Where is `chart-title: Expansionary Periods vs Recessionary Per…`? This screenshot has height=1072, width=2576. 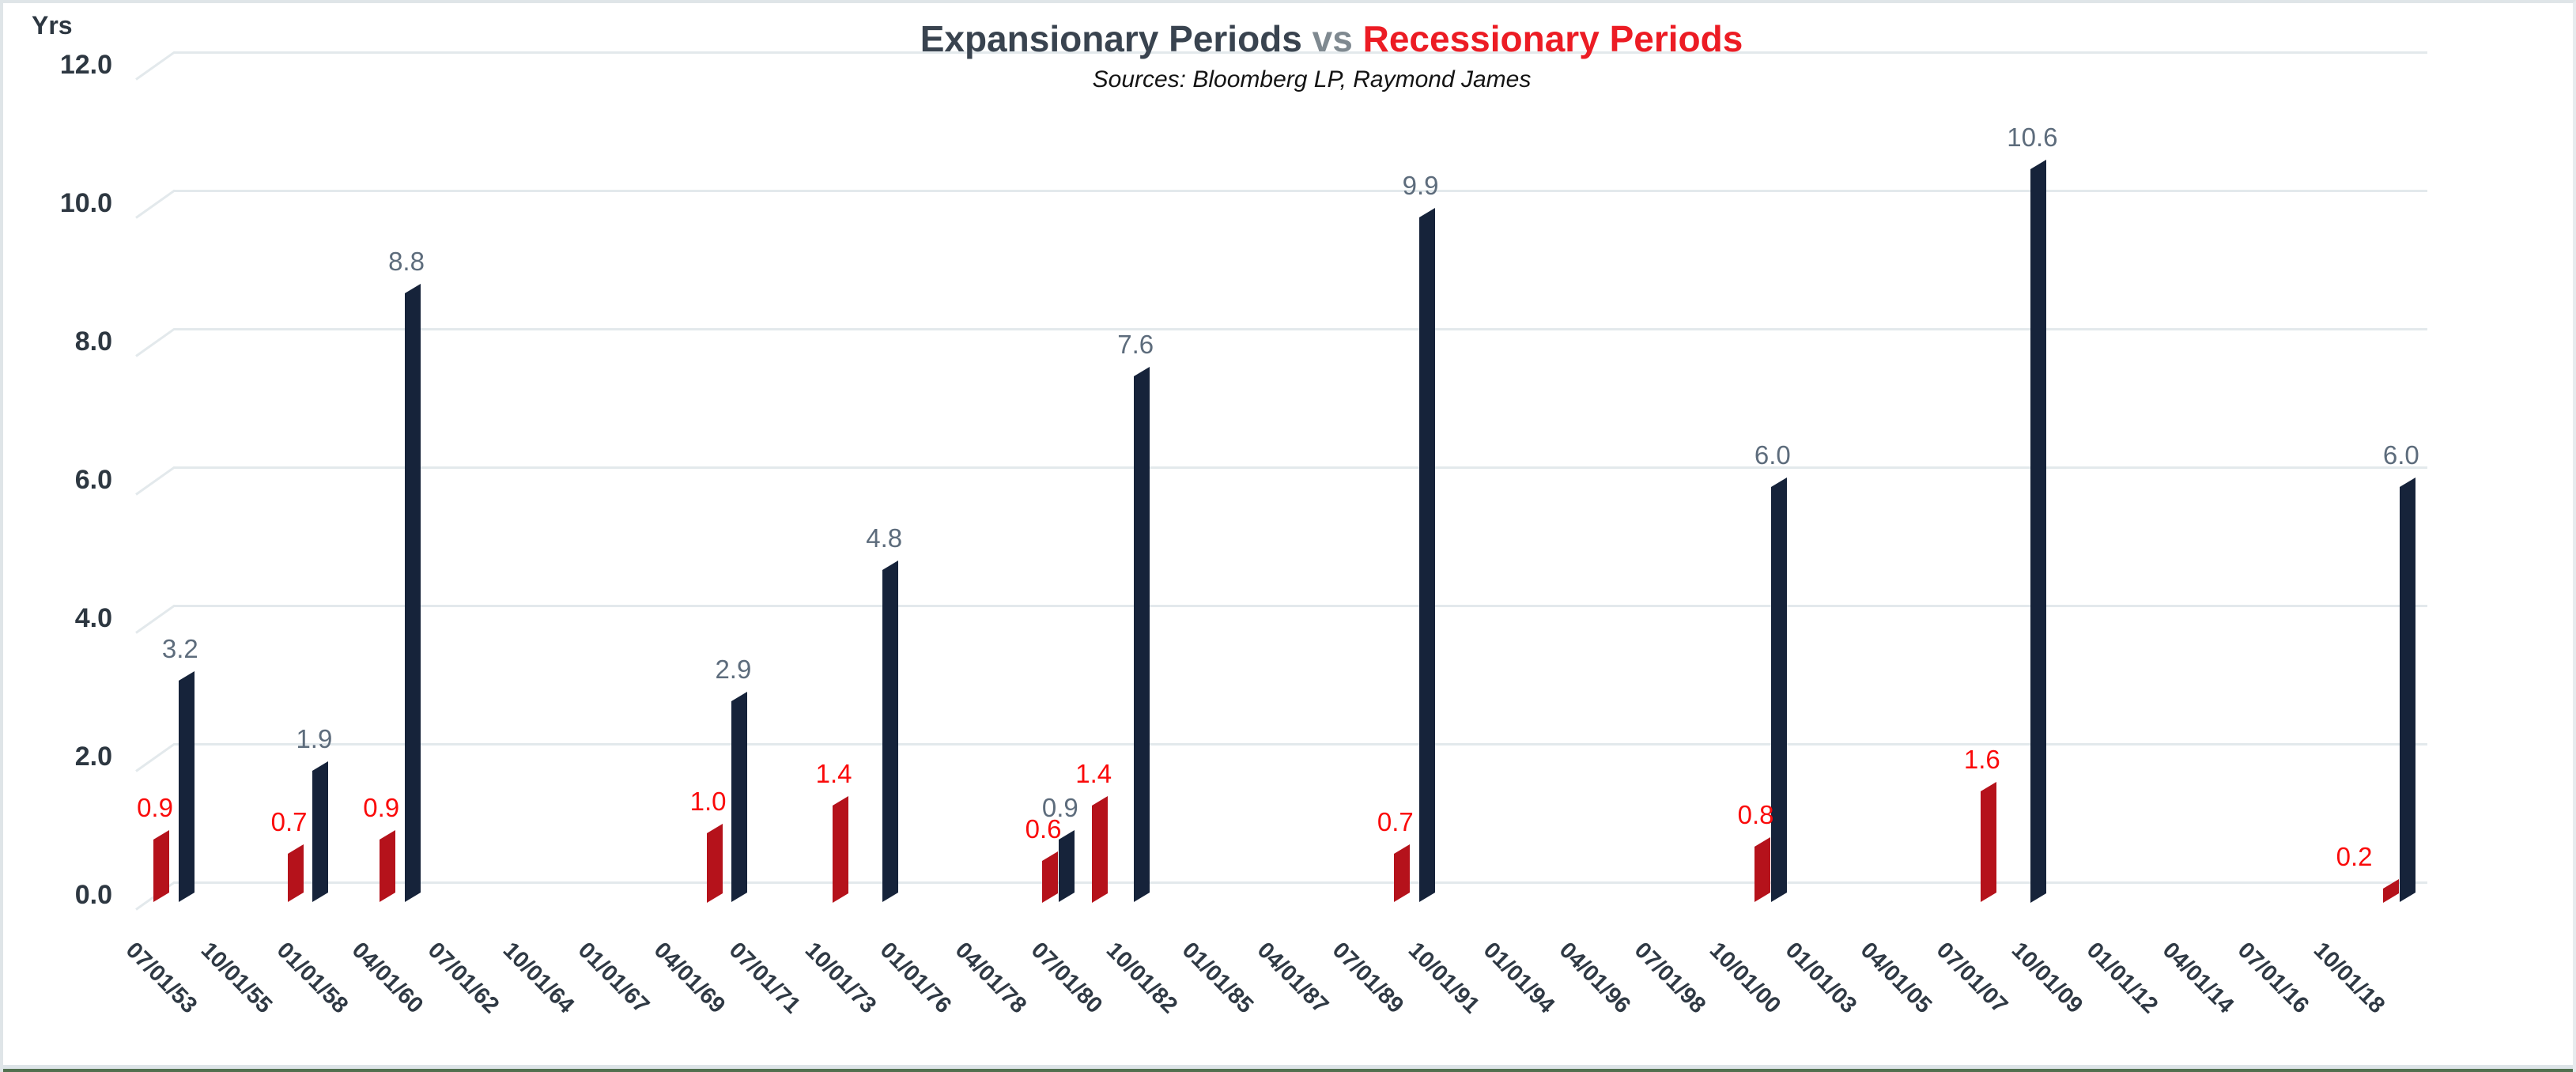 chart-title: Expansionary Periods vs Recessionary Per… is located at coordinates (1331, 39).